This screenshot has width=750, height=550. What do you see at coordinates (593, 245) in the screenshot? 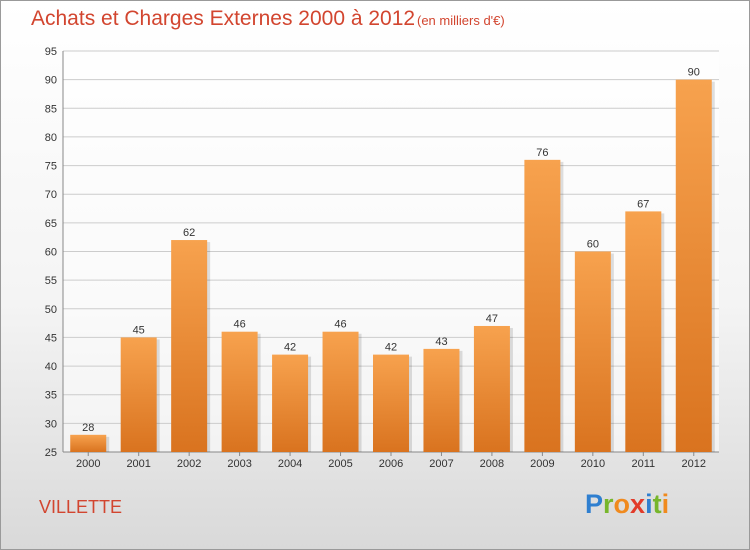
I see `data-label: 60` at bounding box center [593, 245].